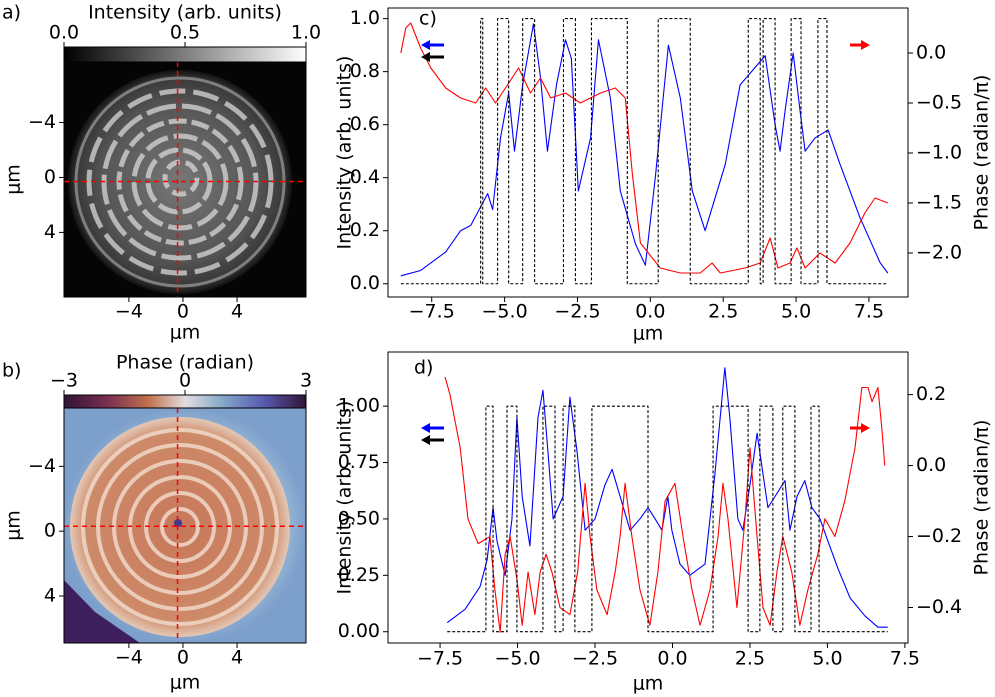  What do you see at coordinates (423, 368) in the screenshot?
I see `panel-label: d)` at bounding box center [423, 368].